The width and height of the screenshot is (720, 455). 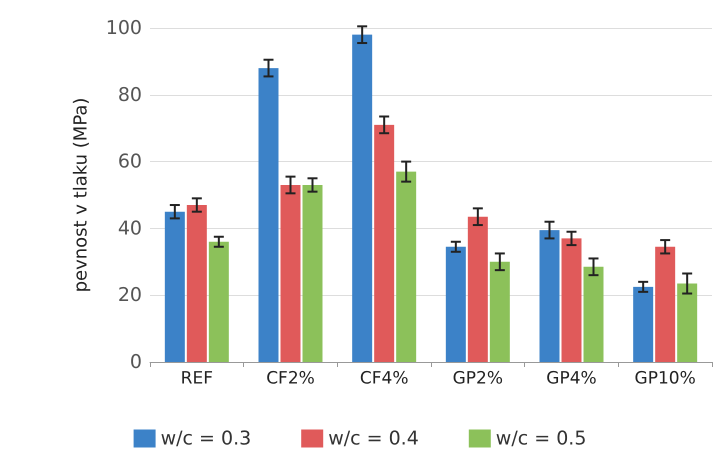 I want to click on y-tick-label: 100, so click(x=124, y=28).